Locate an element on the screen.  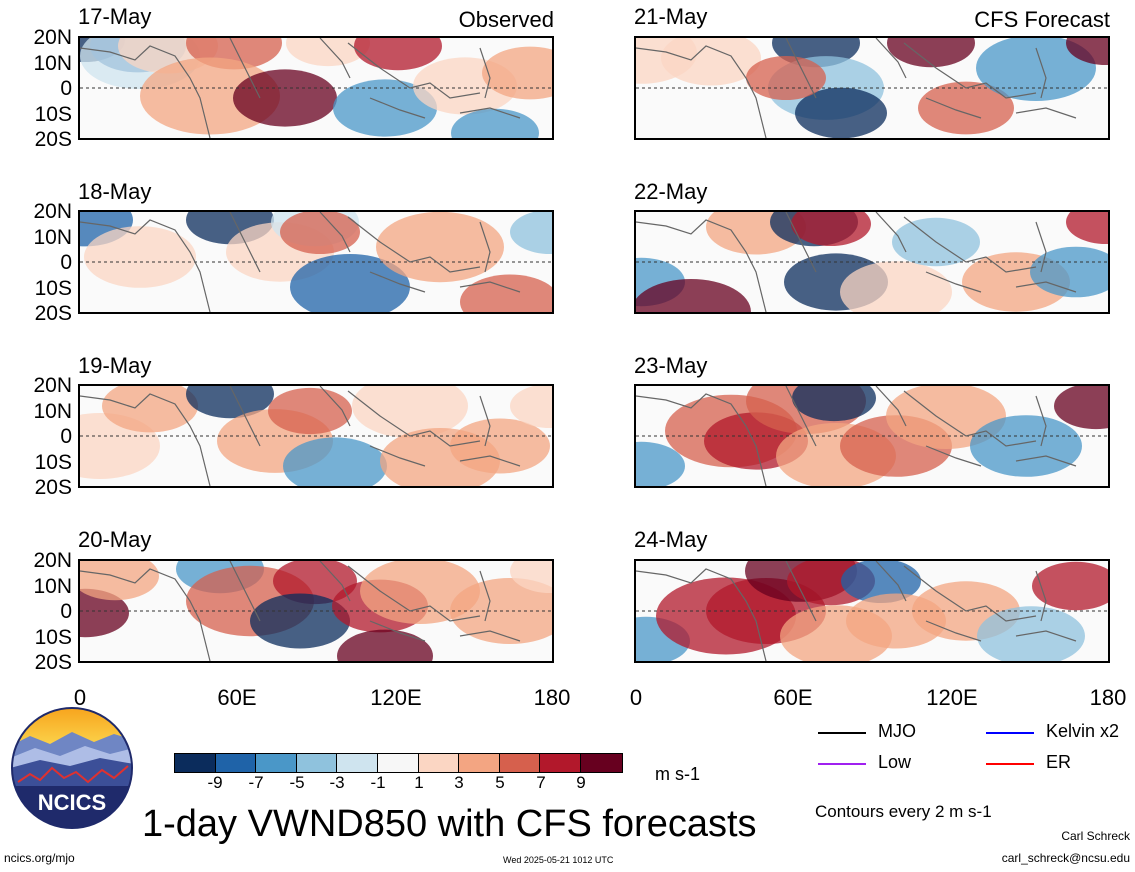
contour-note: Contours every 2 m s-1 is located at coordinates (903, 811).